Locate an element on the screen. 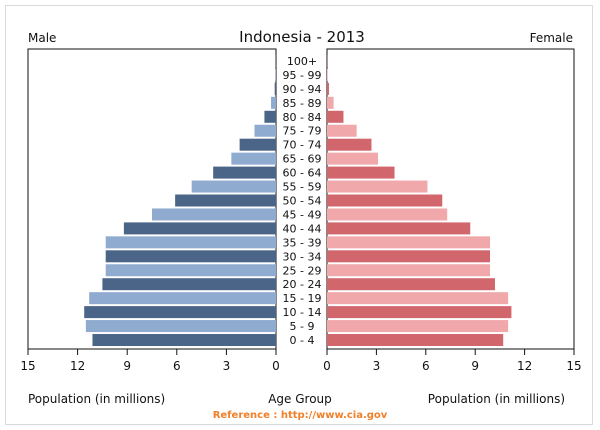  age-group-label: 60 - 64 is located at coordinates (302, 173).